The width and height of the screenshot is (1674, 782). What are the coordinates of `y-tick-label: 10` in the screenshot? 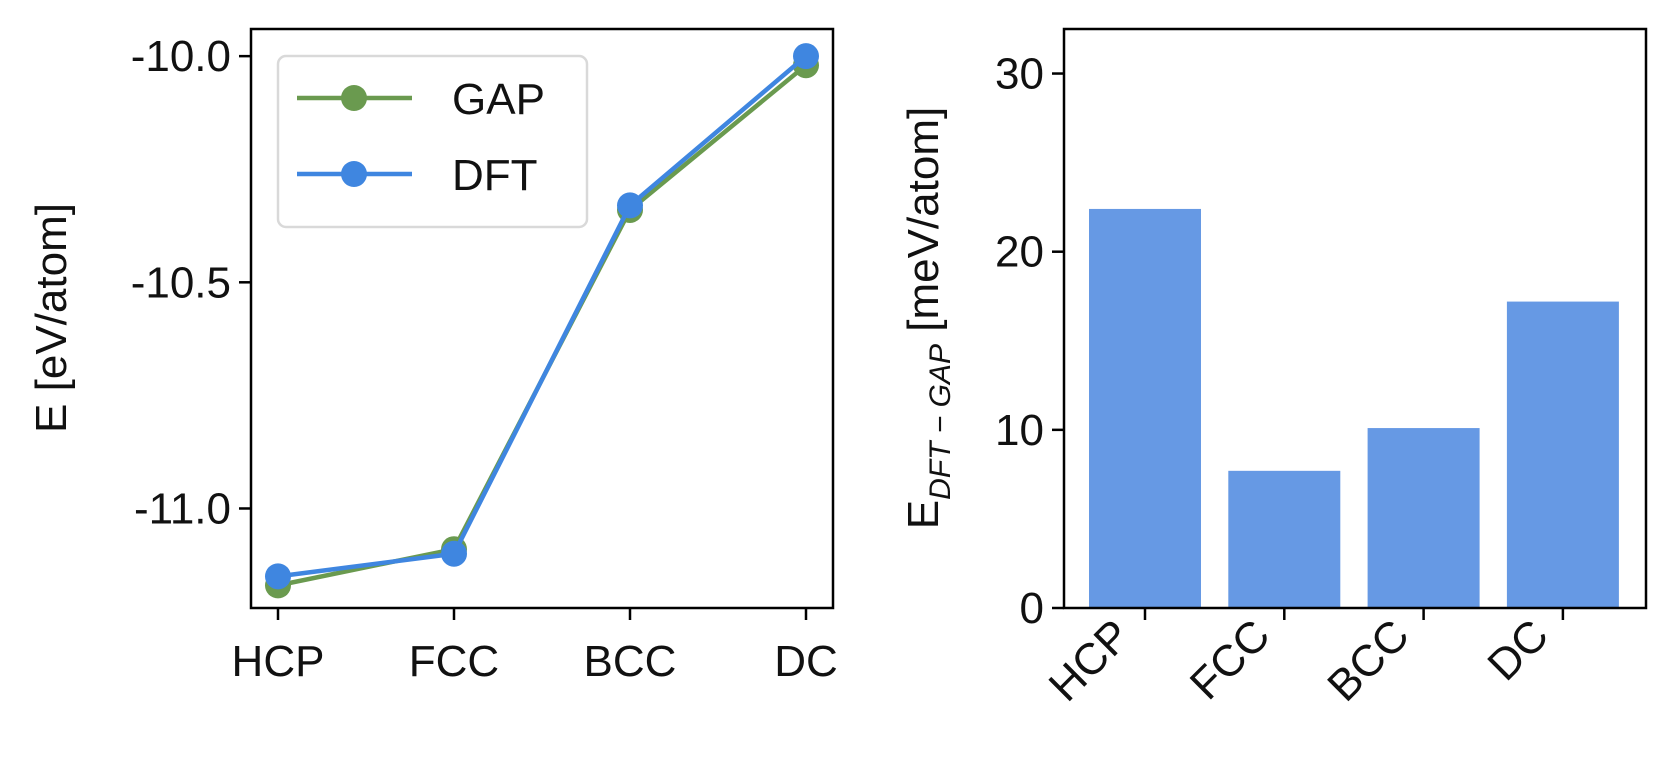 It's located at (1019, 430).